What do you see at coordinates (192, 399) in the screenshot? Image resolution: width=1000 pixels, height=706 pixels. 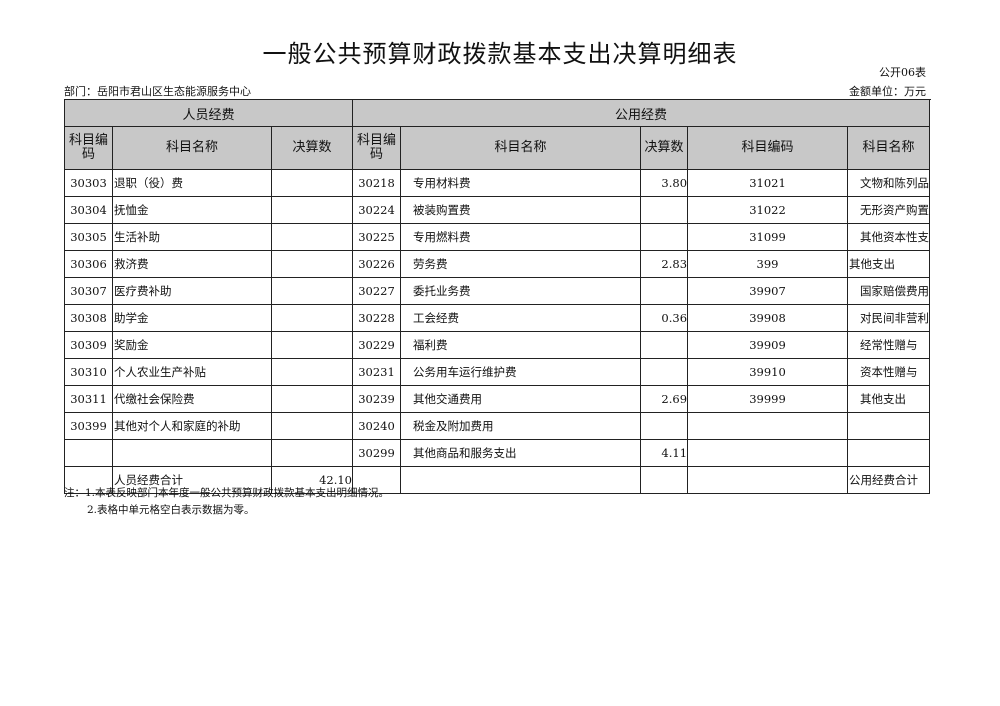 I see `name-cell: 代缴社会保险费` at bounding box center [192, 399].